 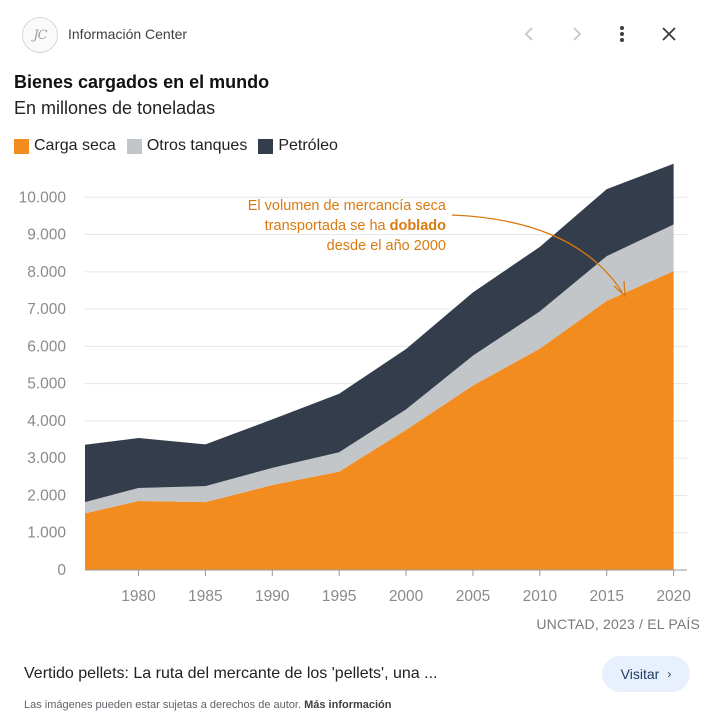 What do you see at coordinates (386, 246) in the screenshot?
I see `annotation-line-3: desde el año 2000` at bounding box center [386, 246].